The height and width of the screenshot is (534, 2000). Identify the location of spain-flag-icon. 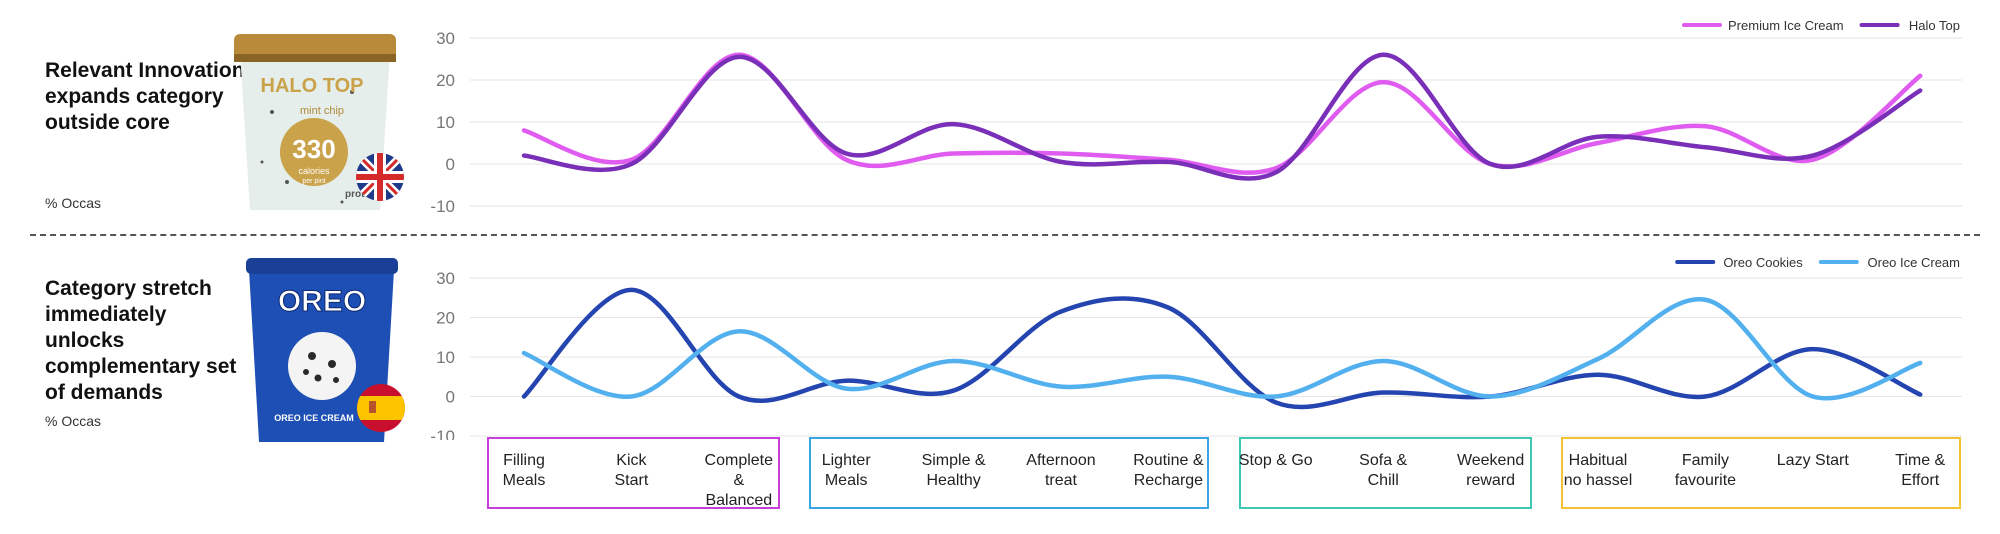
(381, 408).